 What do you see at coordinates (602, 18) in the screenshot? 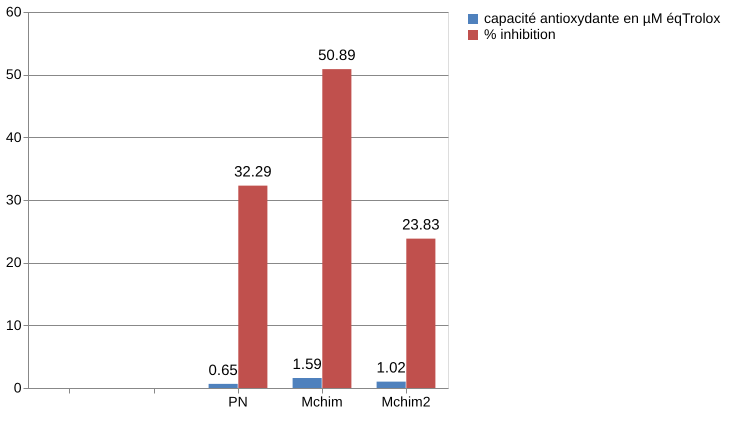
I see `legend-label: capacité antioxydante en µM éqTrolox` at bounding box center [602, 18].